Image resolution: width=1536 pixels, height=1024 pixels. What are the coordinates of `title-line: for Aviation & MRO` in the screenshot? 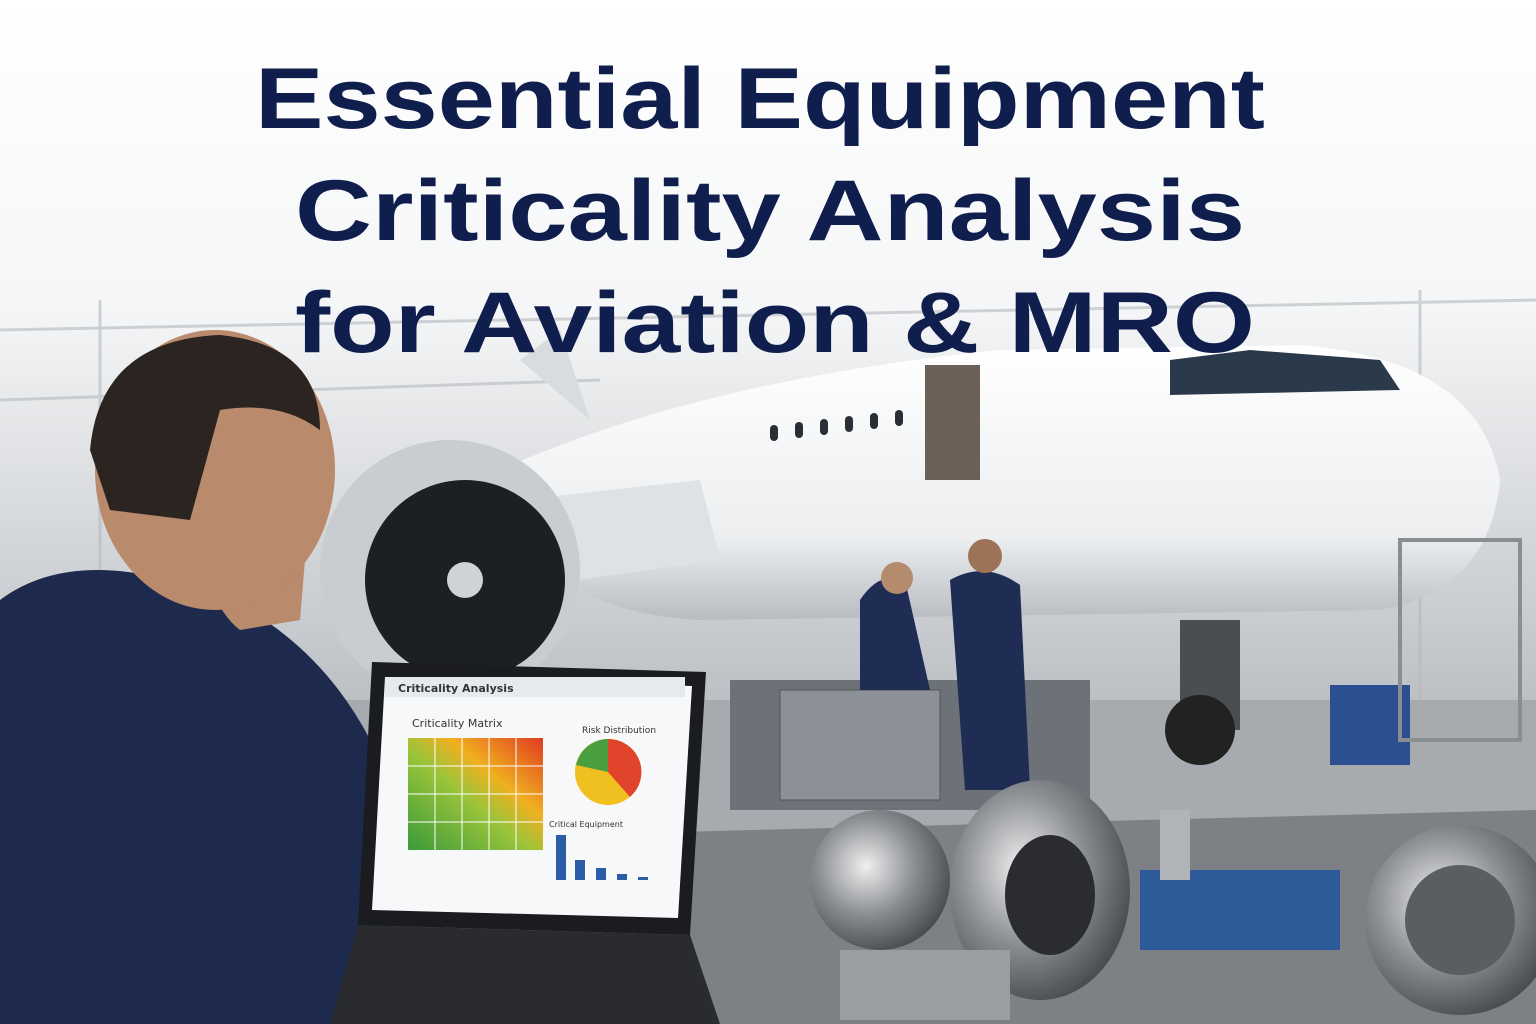 It's located at (775, 323).